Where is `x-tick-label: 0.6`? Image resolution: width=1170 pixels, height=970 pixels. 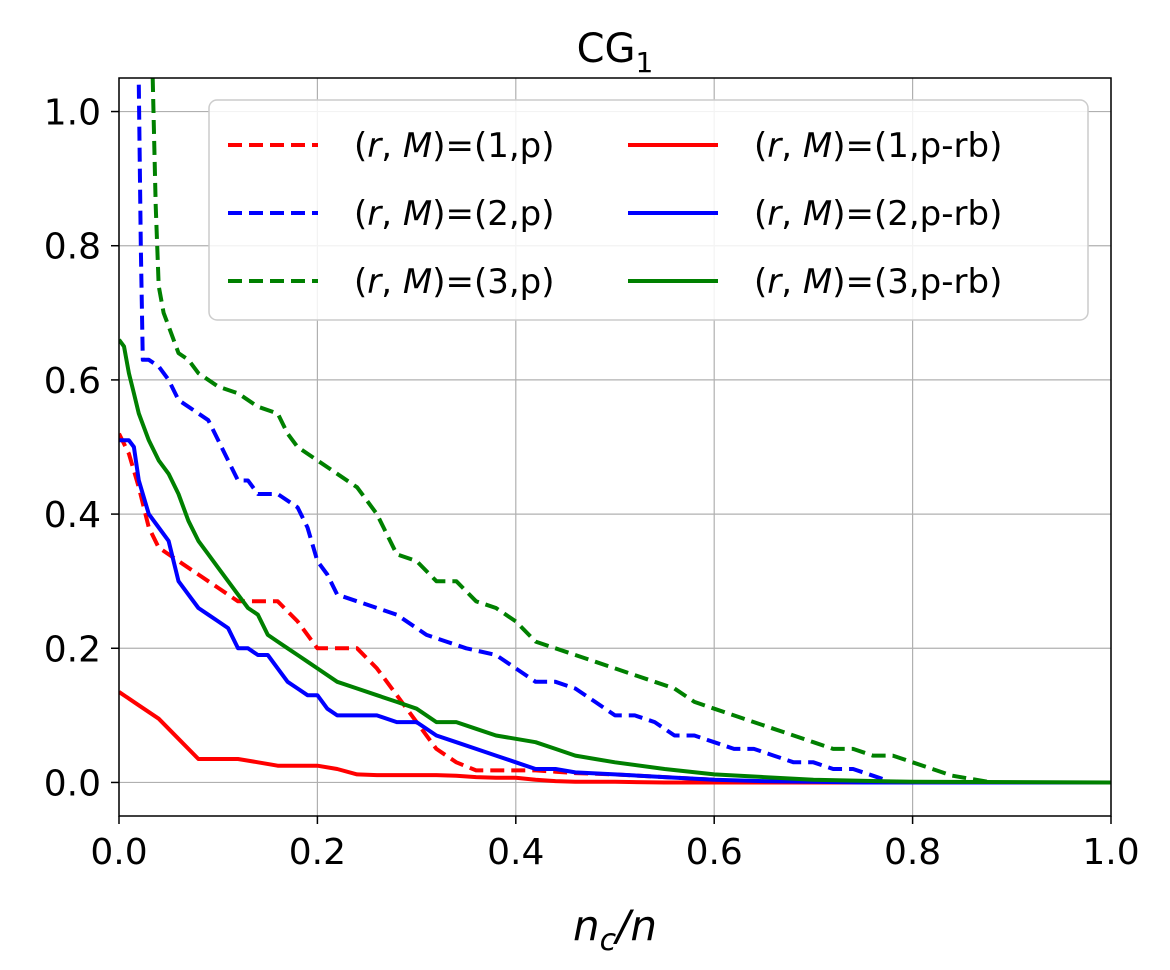
x-tick-label: 0.6 is located at coordinates (714, 852).